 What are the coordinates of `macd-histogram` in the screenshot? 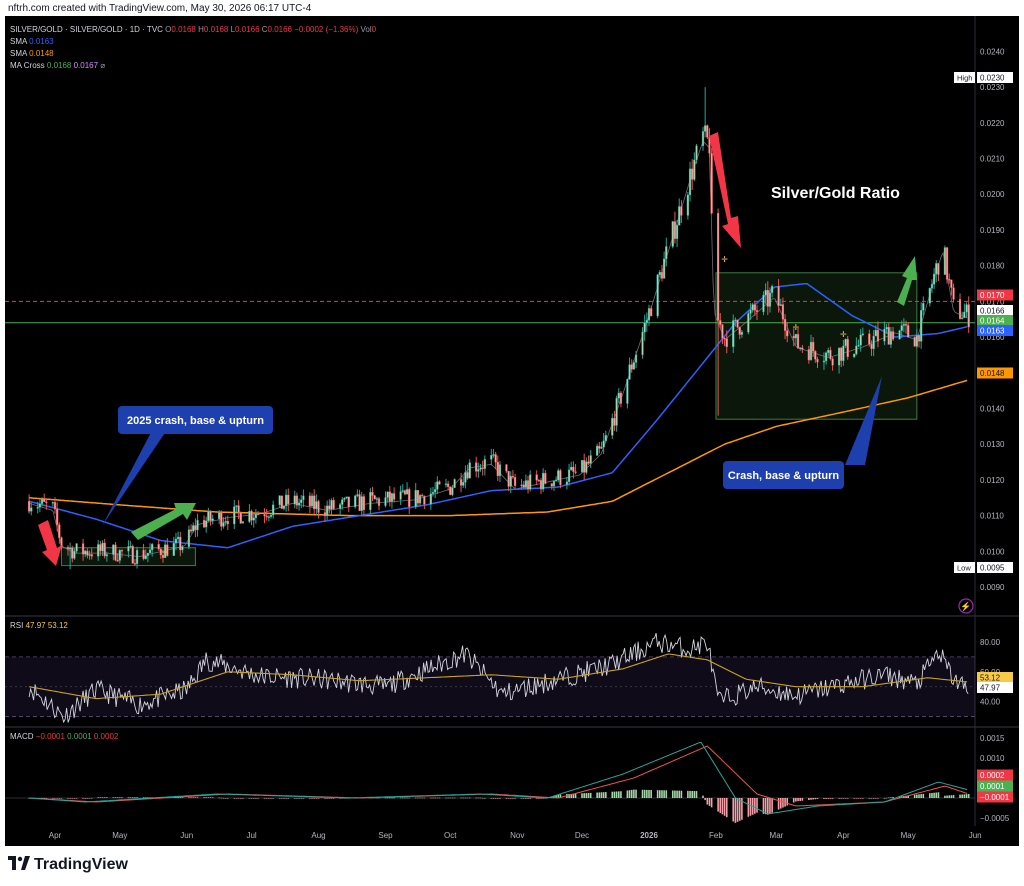 It's located at (499, 806).